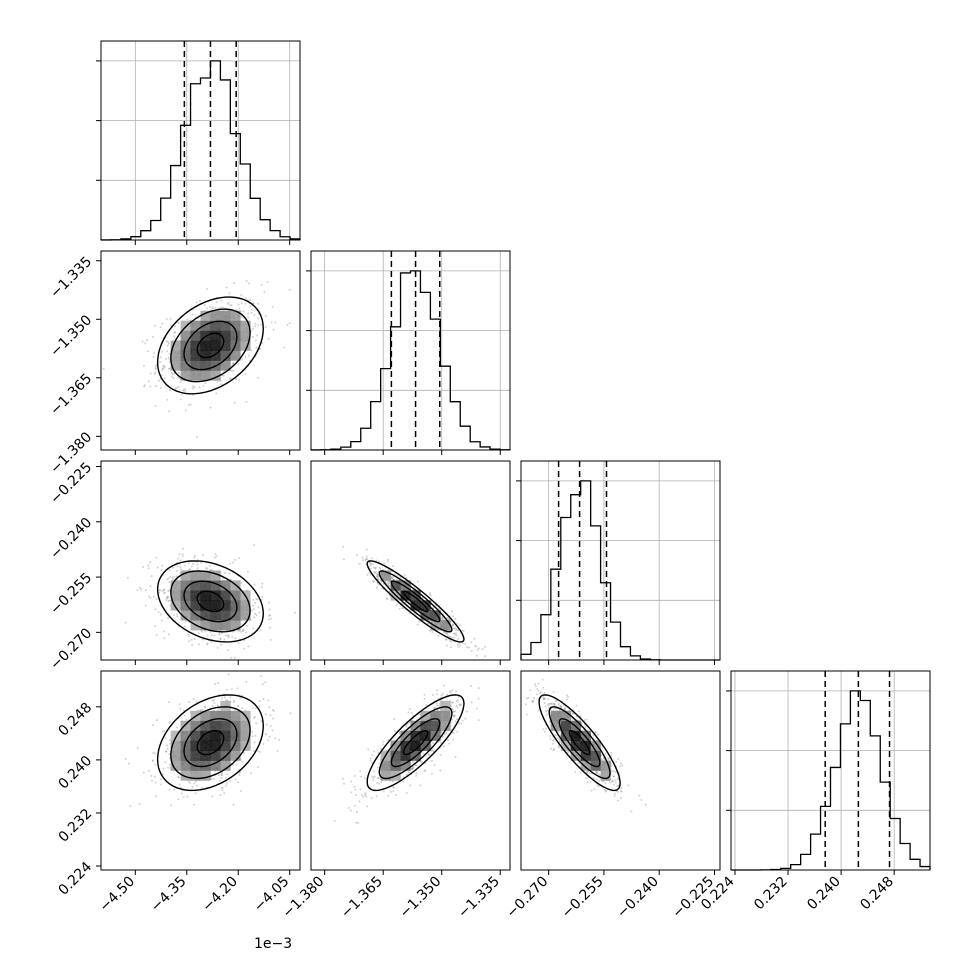 The height and width of the screenshot is (974, 970). What do you see at coordinates (421, 898) in the screenshot?
I see `x-tick-label: −1.350` at bounding box center [421, 898].